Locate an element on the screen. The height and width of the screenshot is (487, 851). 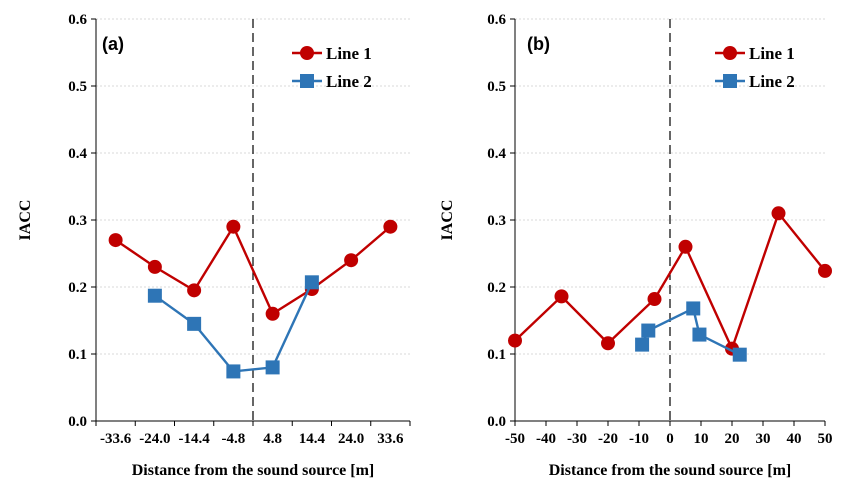
x-tick-label: 40 is located at coordinates (794, 439).